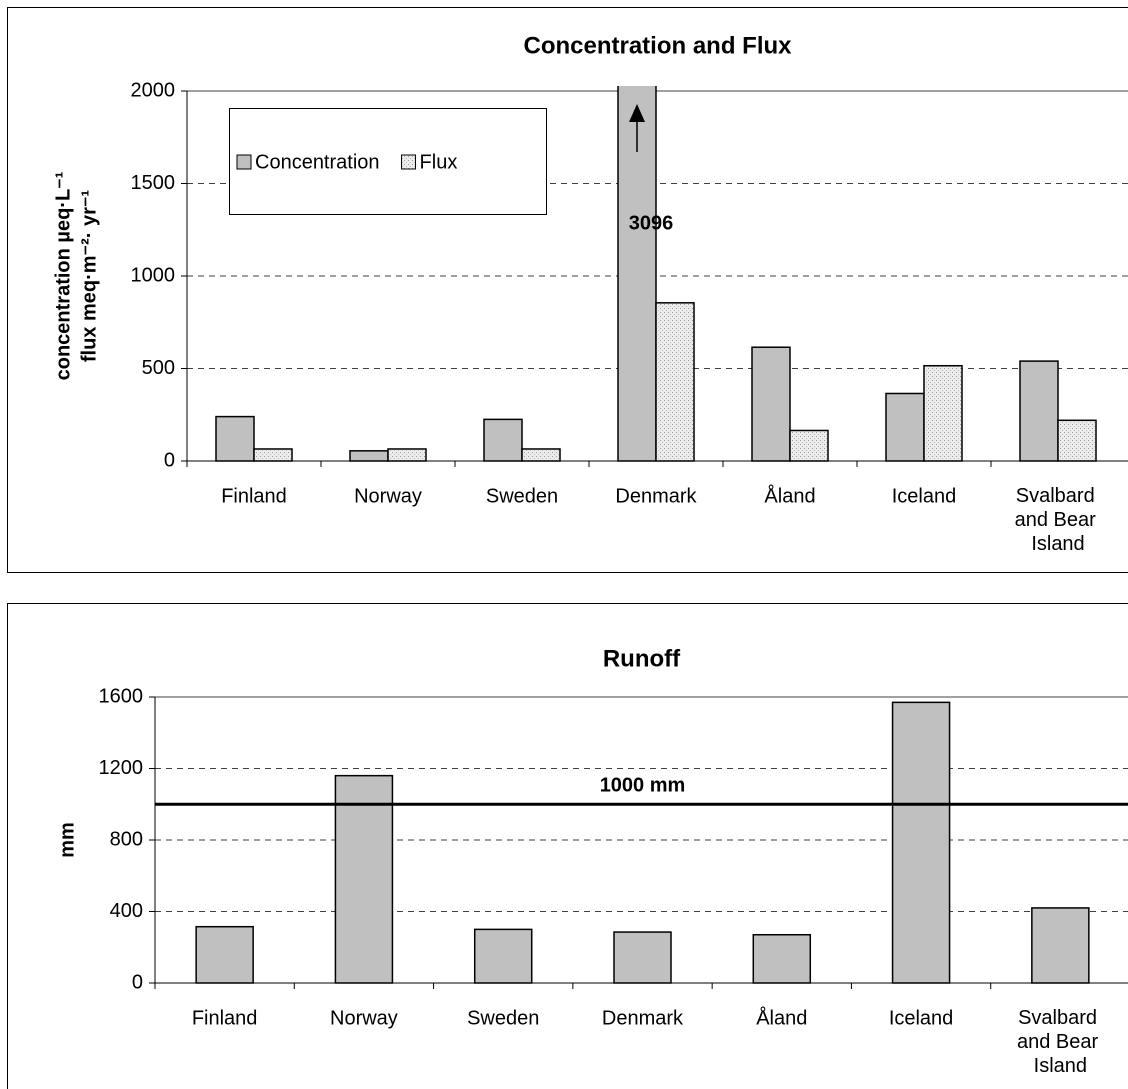  I want to click on legend-box, so click(388, 161).